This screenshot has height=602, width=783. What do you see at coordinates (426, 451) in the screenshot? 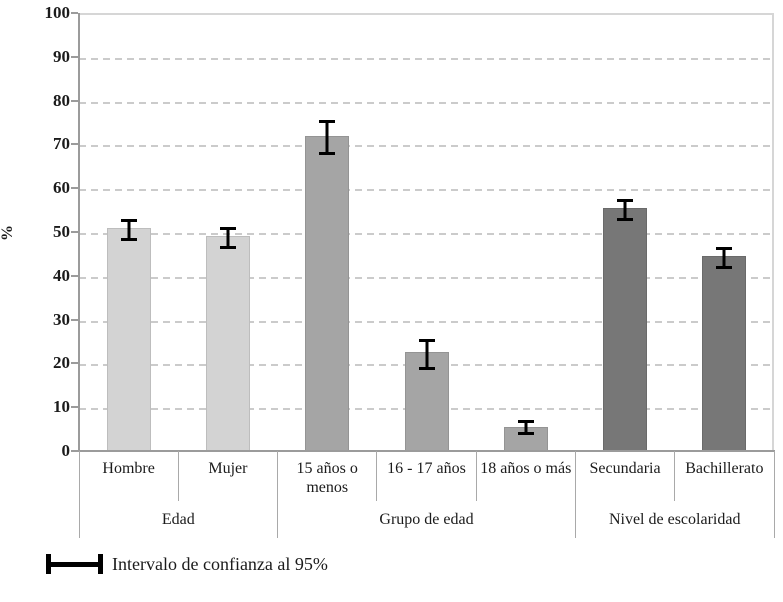
I see `x-axis-line` at bounding box center [426, 451].